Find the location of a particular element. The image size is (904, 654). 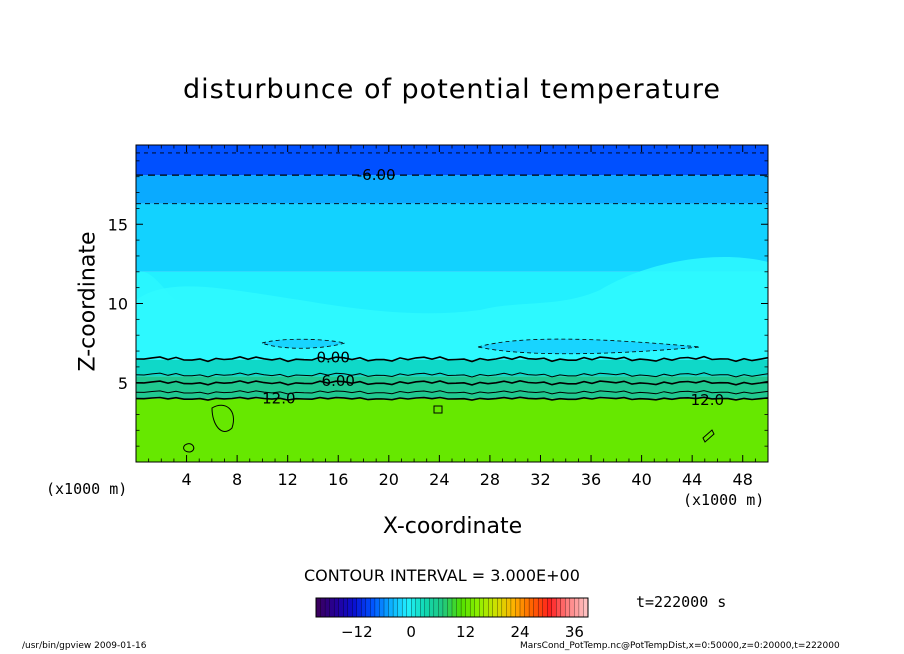

contour-label-2: 6.00 is located at coordinates (338, 381).